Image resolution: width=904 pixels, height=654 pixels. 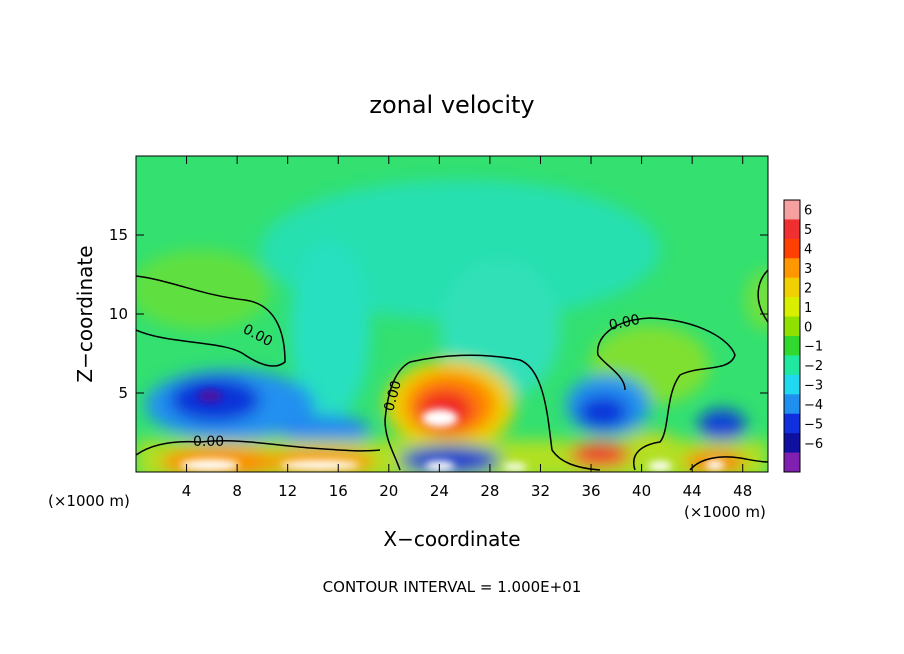 I want to click on x-tick-label: 24, so click(x=439, y=491).